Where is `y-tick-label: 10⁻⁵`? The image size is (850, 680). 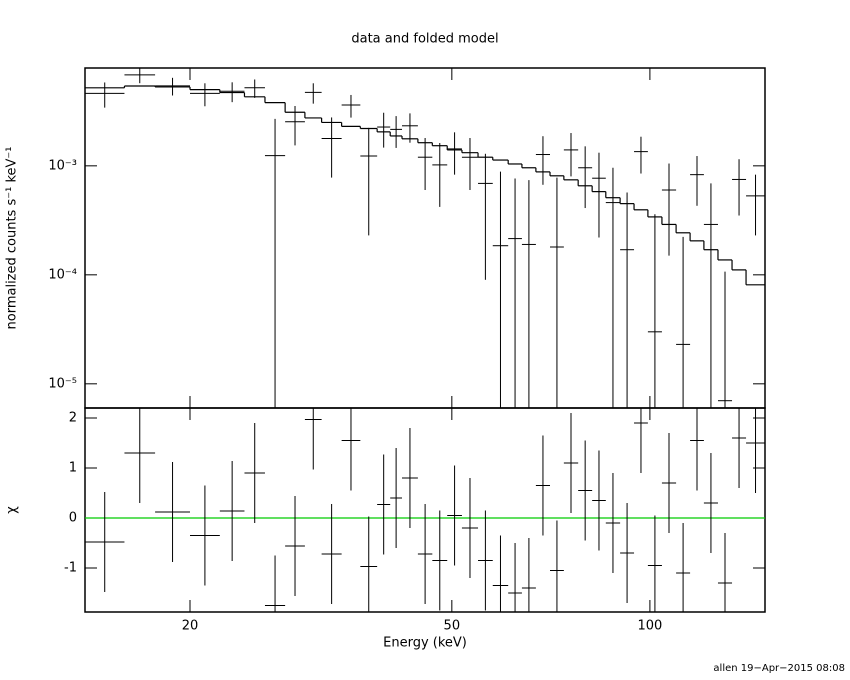 y-tick-label: 10⁻⁵ is located at coordinates (62, 383).